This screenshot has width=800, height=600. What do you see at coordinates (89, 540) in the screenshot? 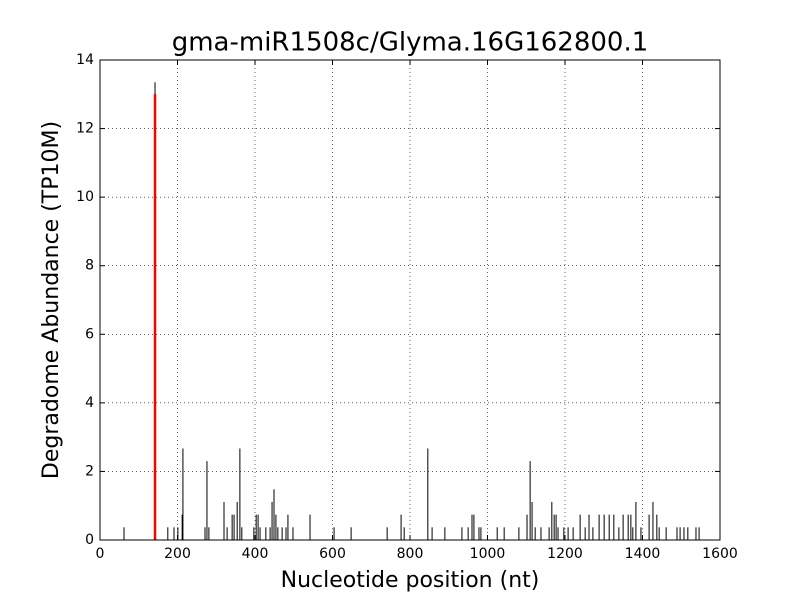
I see `y-tick-label: 0` at bounding box center [89, 540].